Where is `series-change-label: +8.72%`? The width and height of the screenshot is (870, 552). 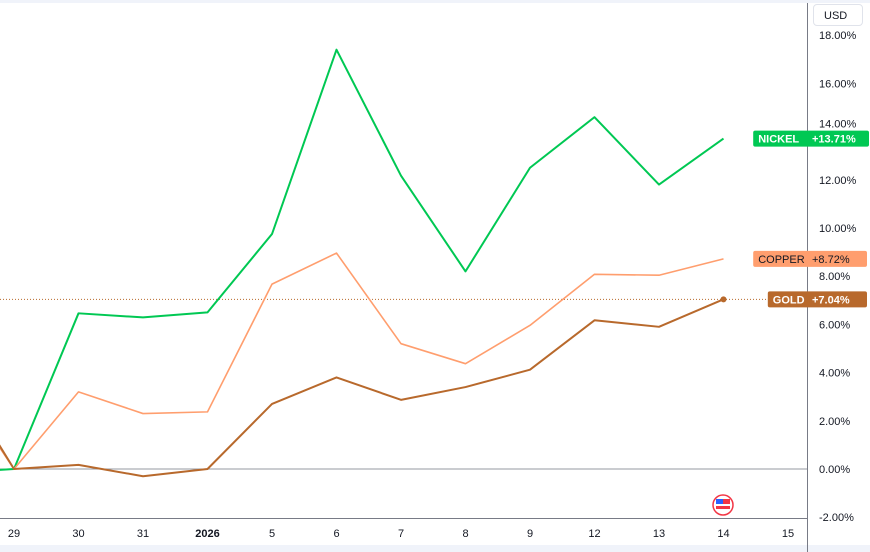
series-change-label: +8.72% is located at coordinates (831, 260).